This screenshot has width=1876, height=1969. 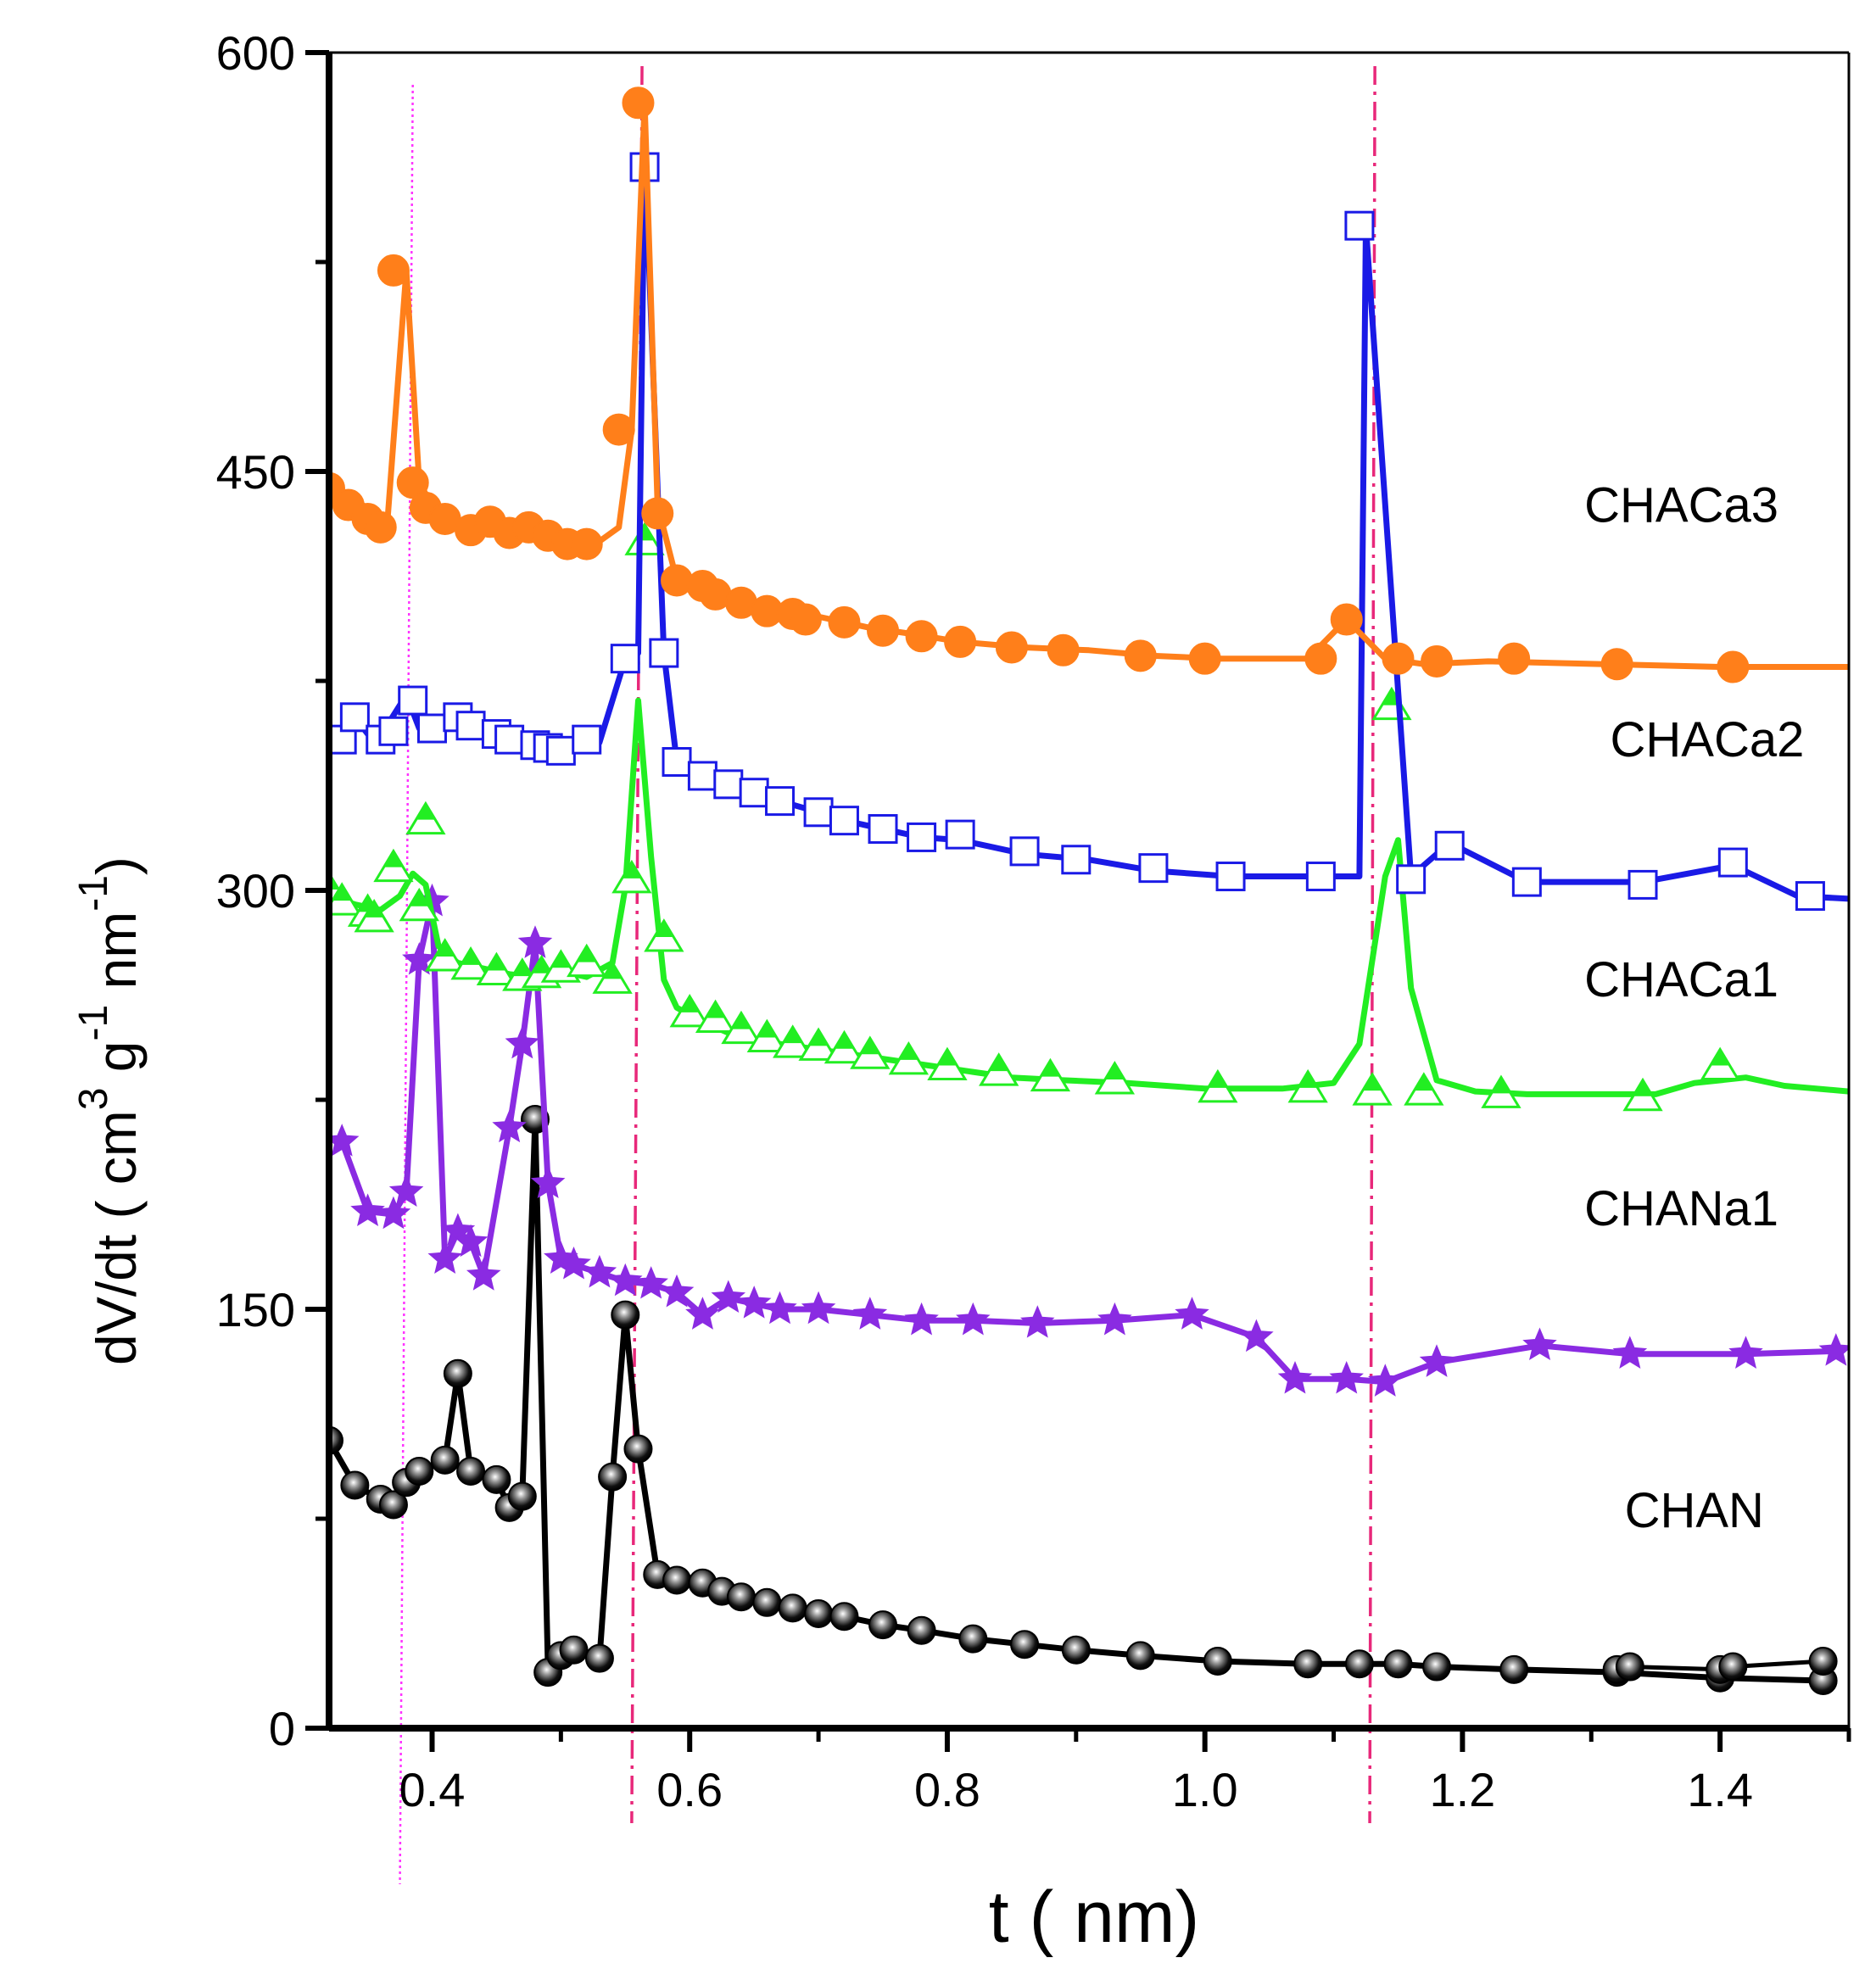 What do you see at coordinates (255, 53) in the screenshot?
I see `y-tick-label: 600` at bounding box center [255, 53].